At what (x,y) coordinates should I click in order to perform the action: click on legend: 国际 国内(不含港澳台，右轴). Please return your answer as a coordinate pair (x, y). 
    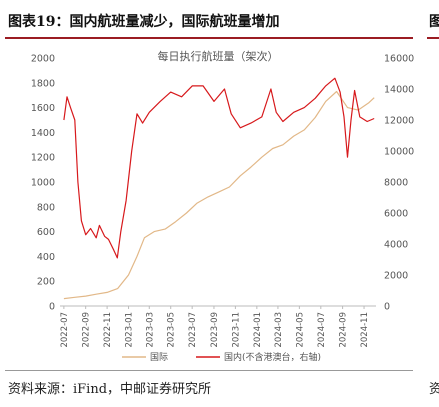
    Looking at the image, I should click on (221, 357).